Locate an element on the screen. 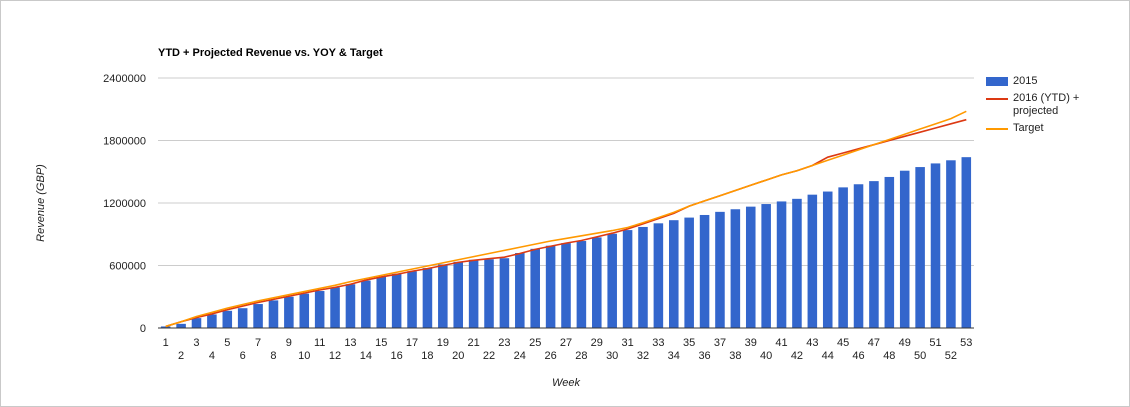 Image resolution: width=1130 pixels, height=407 pixels. x-tick-label: 35 is located at coordinates (689, 343).